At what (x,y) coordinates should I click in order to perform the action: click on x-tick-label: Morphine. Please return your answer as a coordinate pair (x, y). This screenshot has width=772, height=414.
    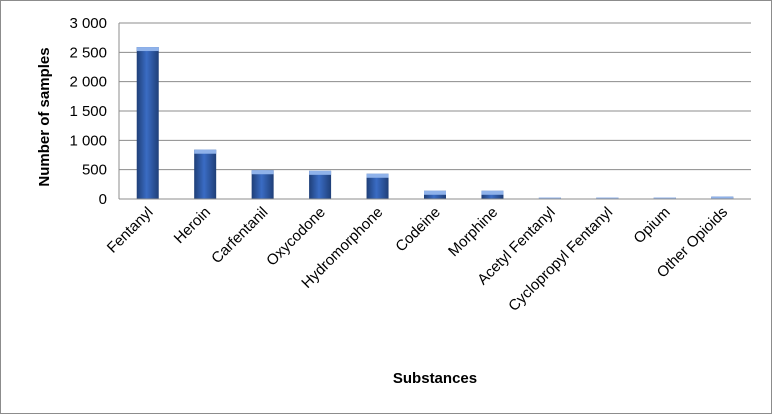
    Looking at the image, I should click on (473, 232).